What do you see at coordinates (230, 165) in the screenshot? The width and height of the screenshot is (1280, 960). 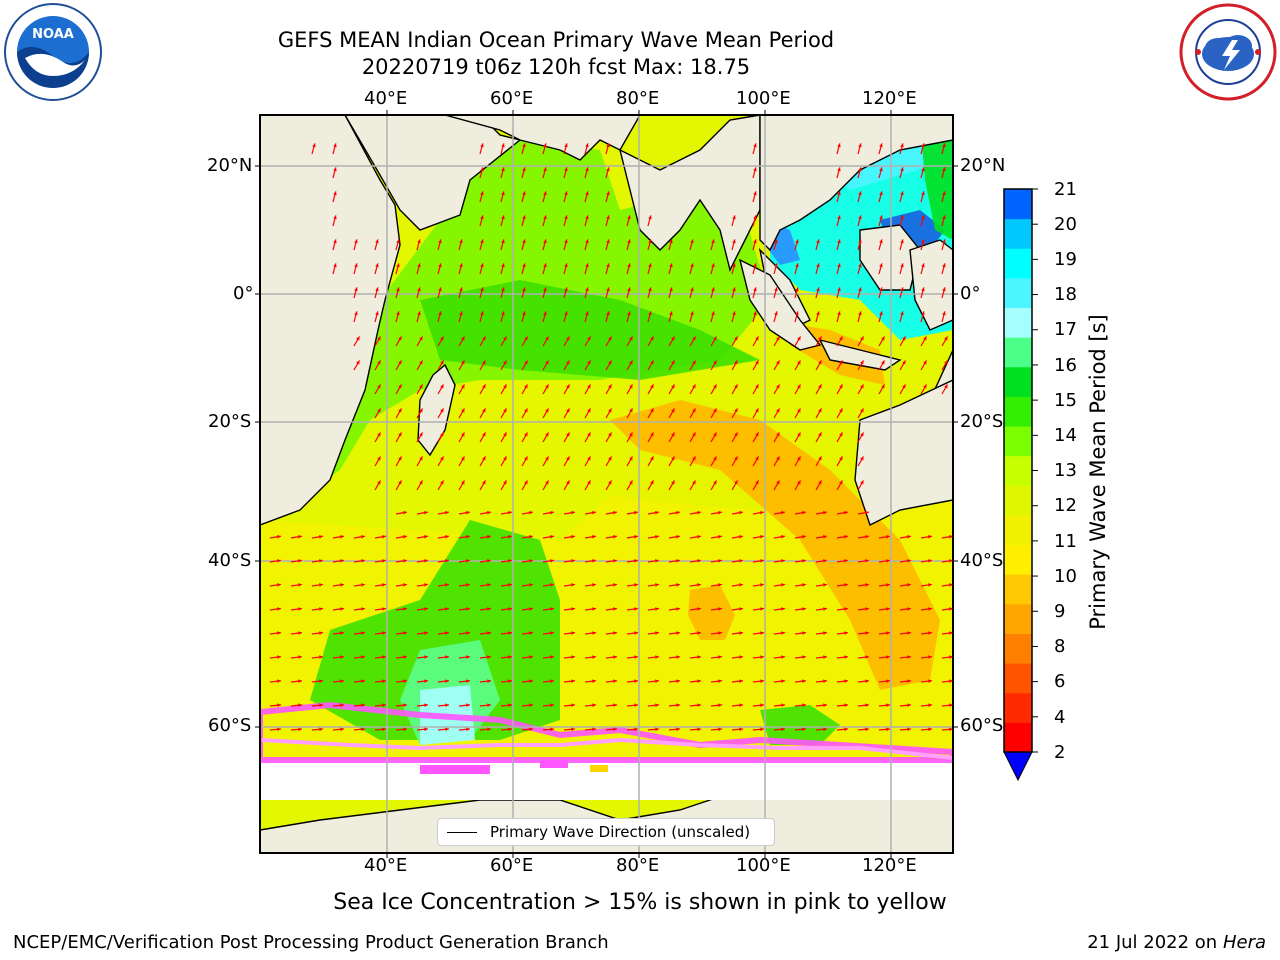 I see `lat-label-left-20n: 20°N` at bounding box center [230, 165].